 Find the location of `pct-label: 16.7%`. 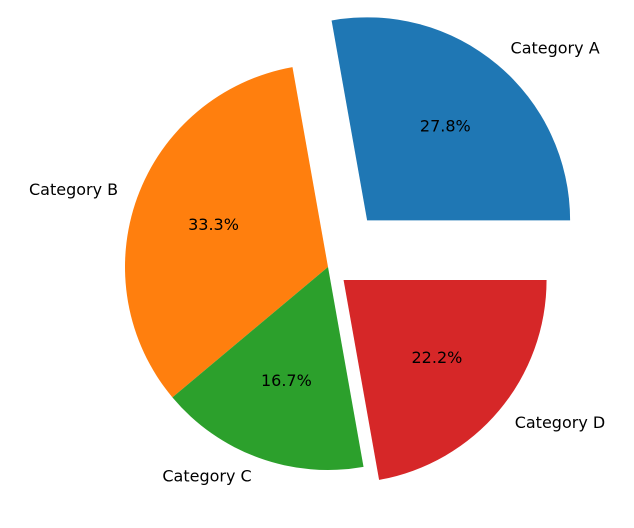

pct-label: 16.7% is located at coordinates (286, 380).